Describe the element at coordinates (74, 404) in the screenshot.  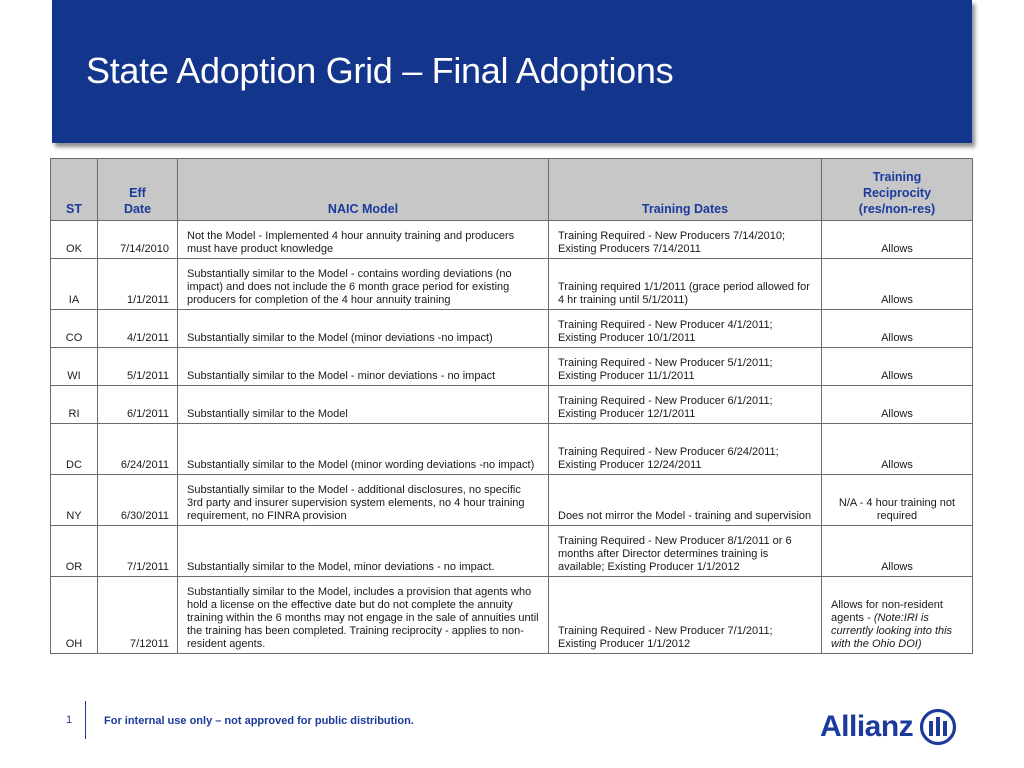
I see `cell-state: RI` at that location.